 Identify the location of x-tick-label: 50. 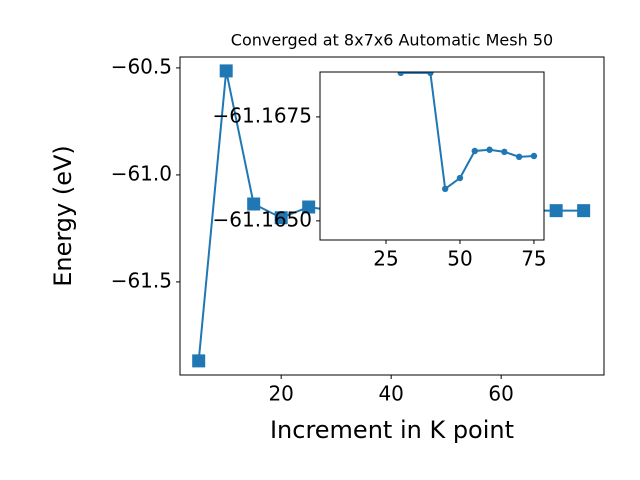
(459, 259).